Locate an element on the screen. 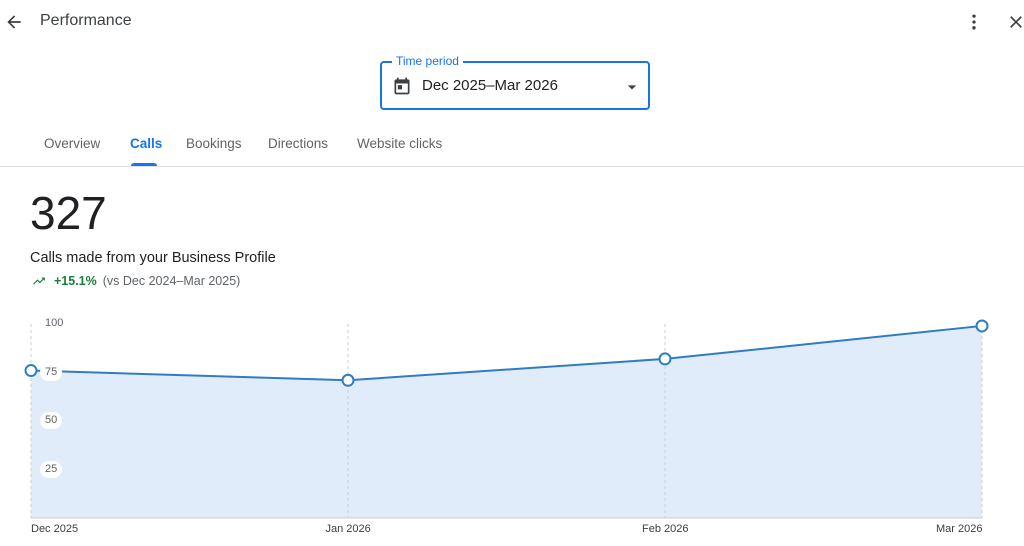  close-icon is located at coordinates (1016, 22).